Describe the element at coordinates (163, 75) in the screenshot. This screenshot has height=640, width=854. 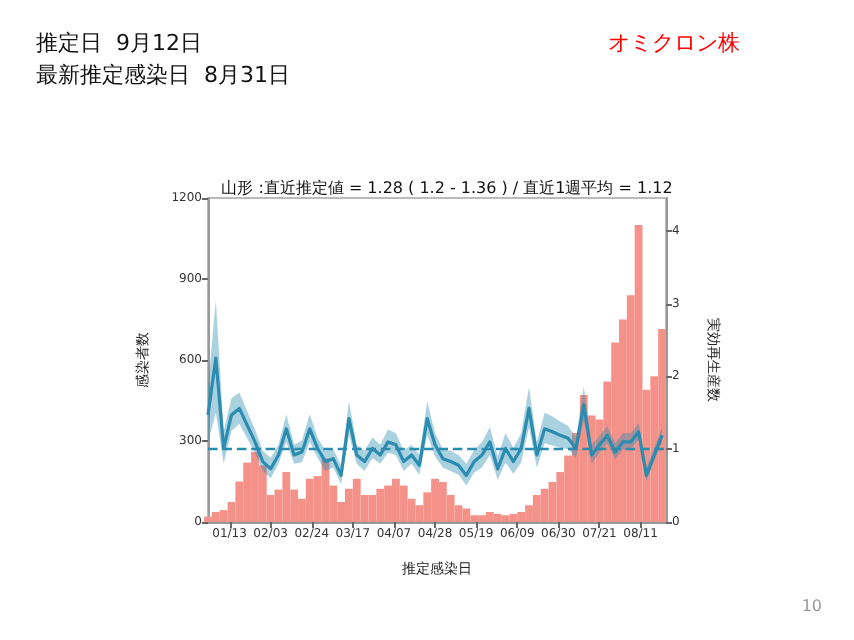
I see `text: 最新推定感染日 8月31日` at that location.